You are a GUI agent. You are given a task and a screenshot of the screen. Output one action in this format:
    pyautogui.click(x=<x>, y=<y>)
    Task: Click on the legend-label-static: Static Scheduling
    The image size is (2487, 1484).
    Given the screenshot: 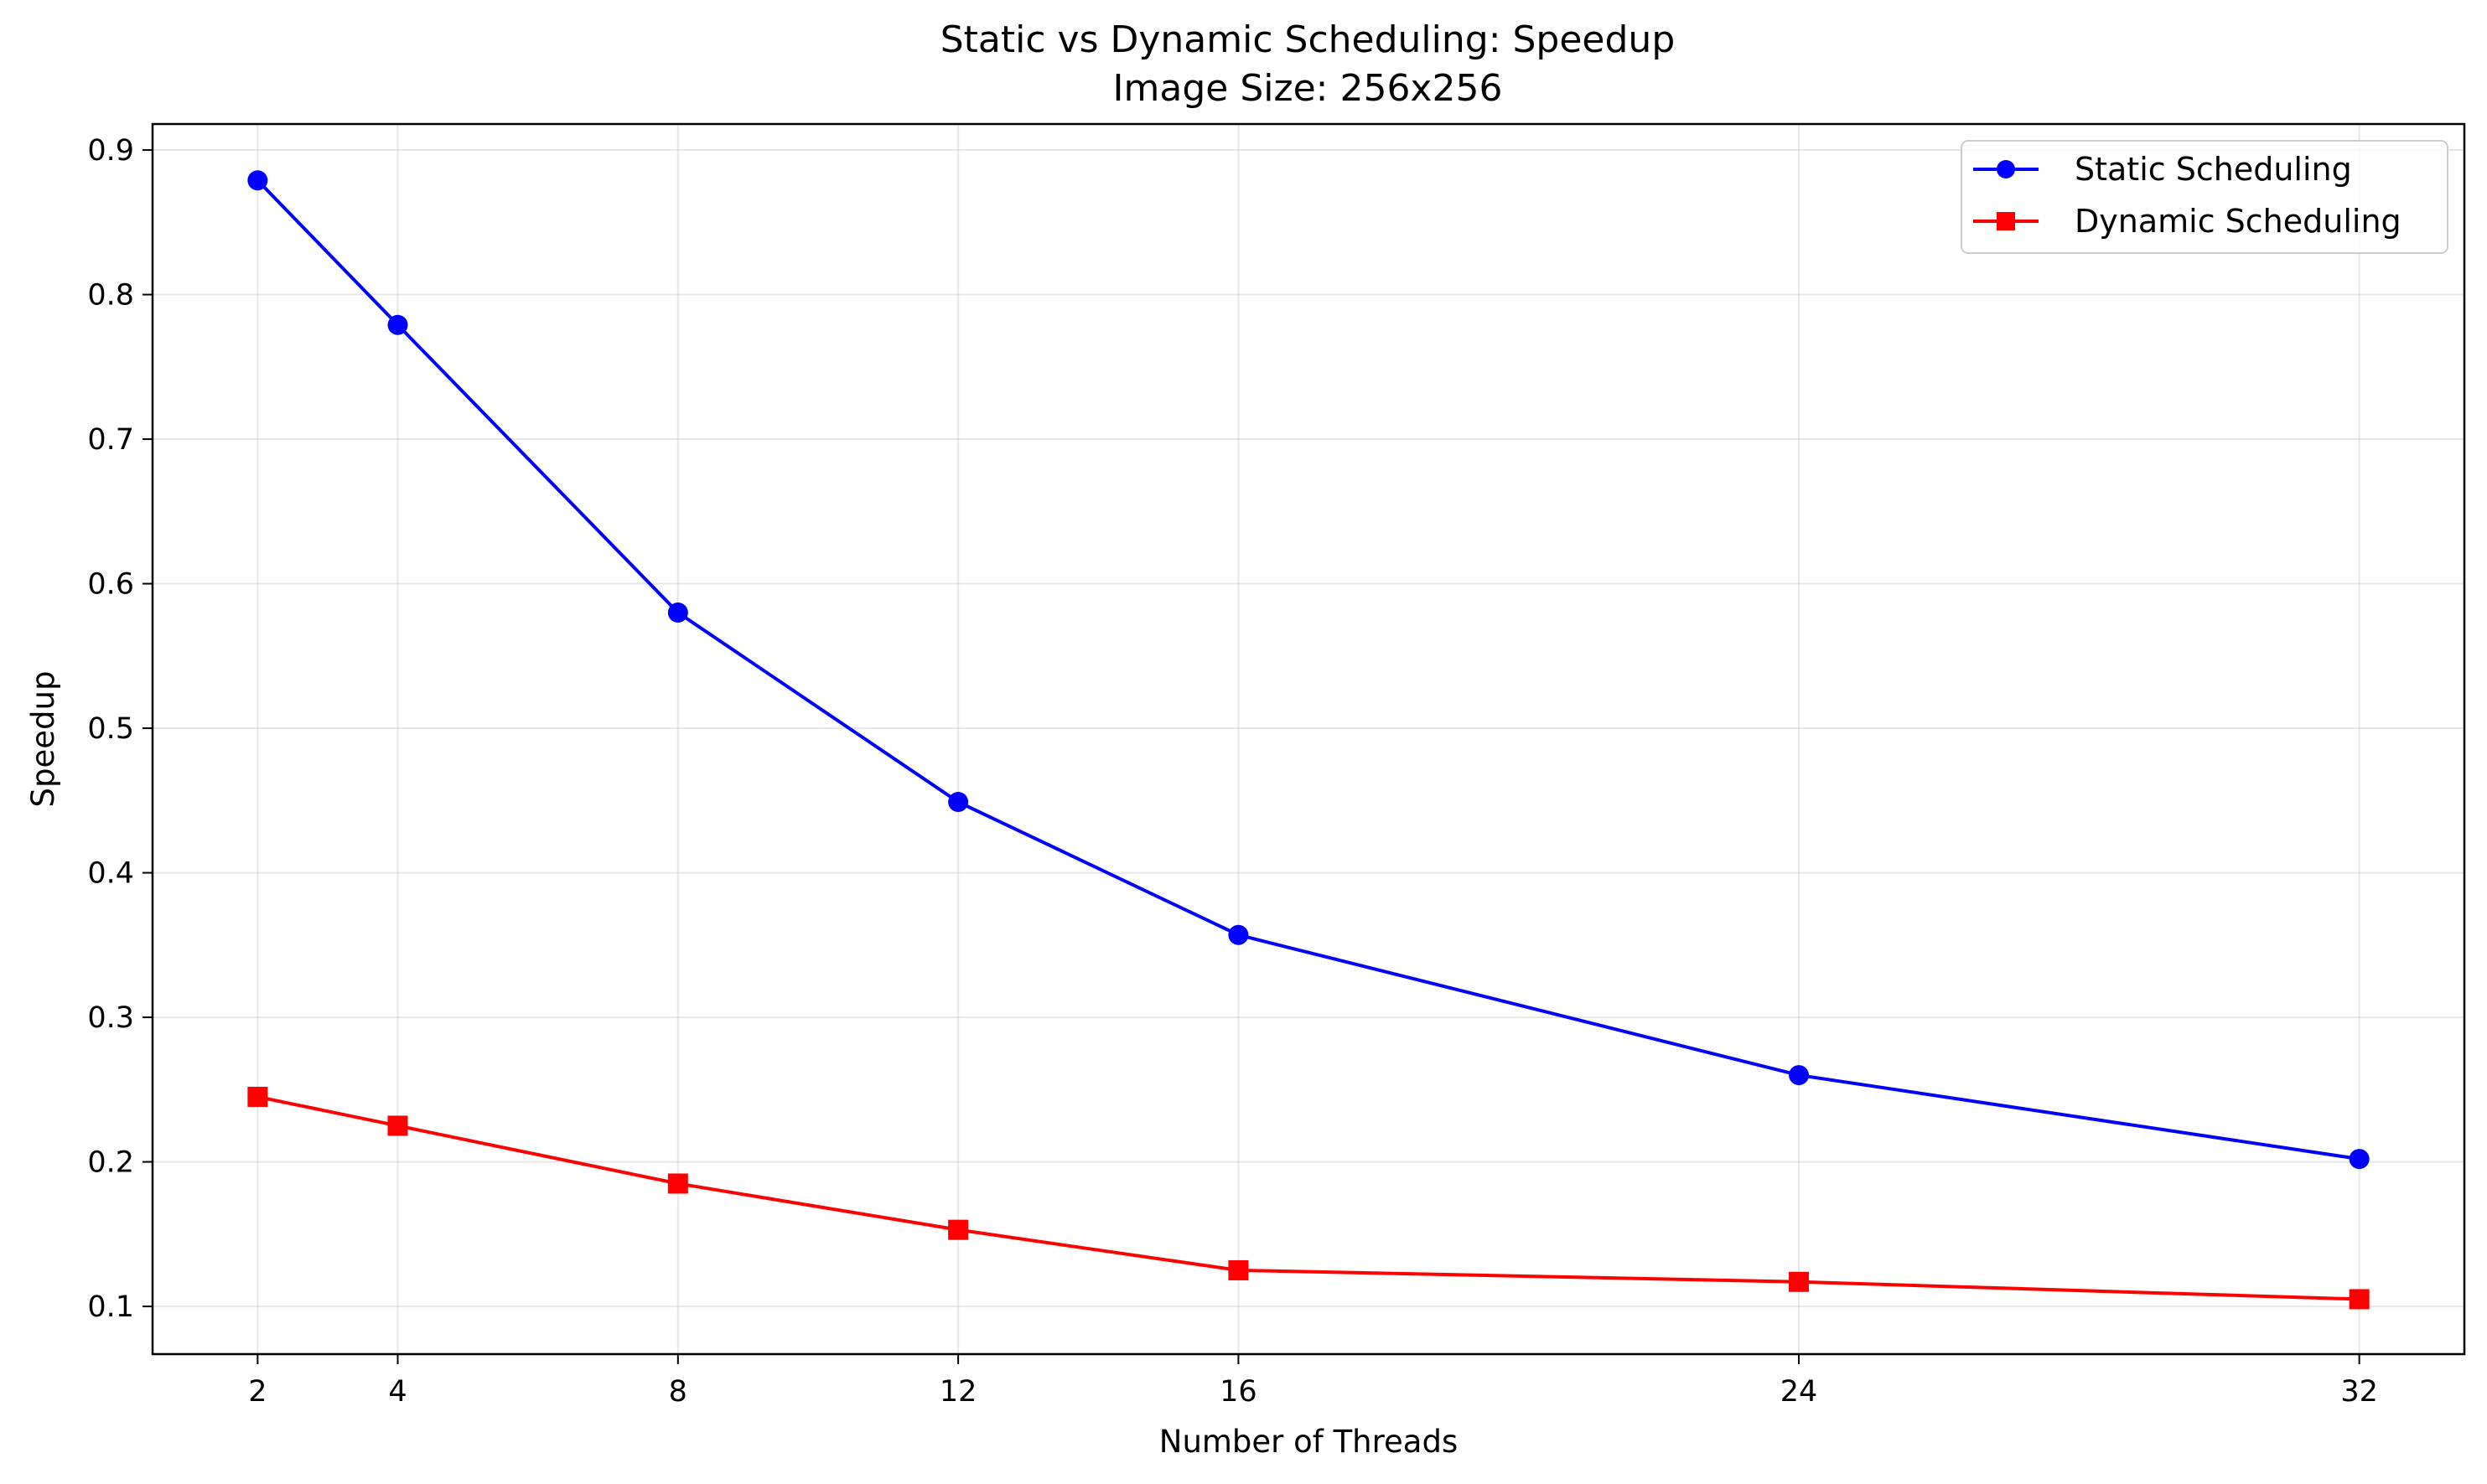 What is the action you would take?
    pyautogui.click(x=2213, y=169)
    